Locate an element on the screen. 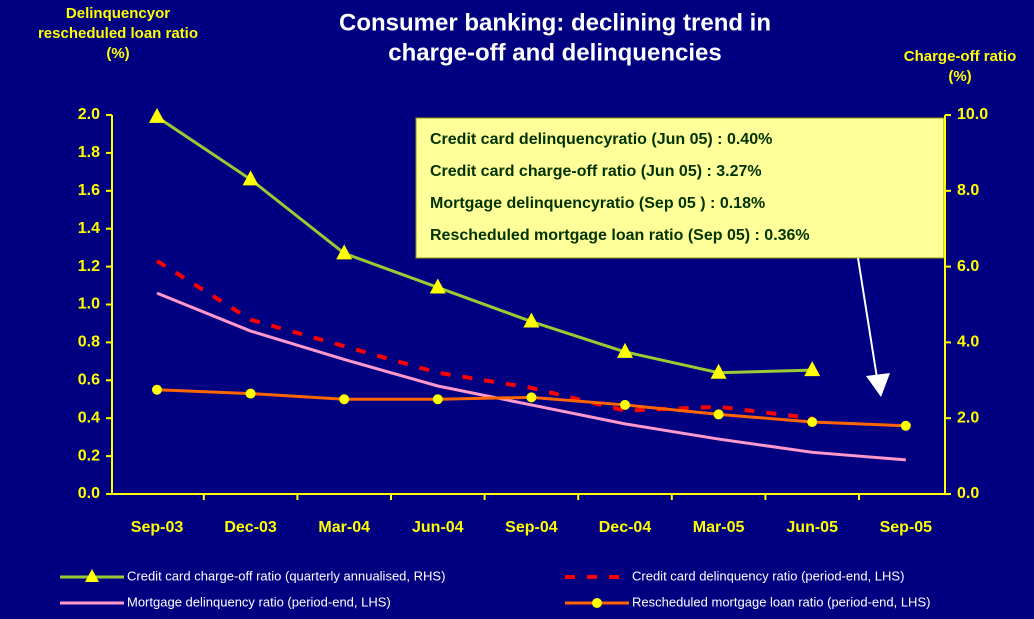 The width and height of the screenshot is (1034, 619). y2-tick-label: 10.0 is located at coordinates (972, 114).